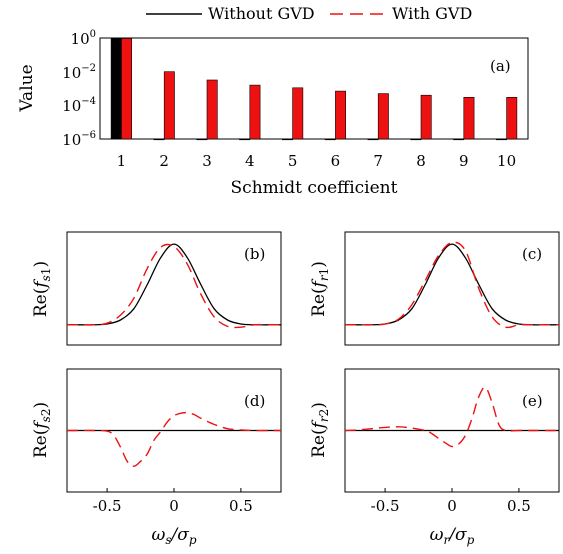 This screenshot has height=554, width=563. I want to click on panel-d-xlabel: ωs/σp, so click(173, 536).